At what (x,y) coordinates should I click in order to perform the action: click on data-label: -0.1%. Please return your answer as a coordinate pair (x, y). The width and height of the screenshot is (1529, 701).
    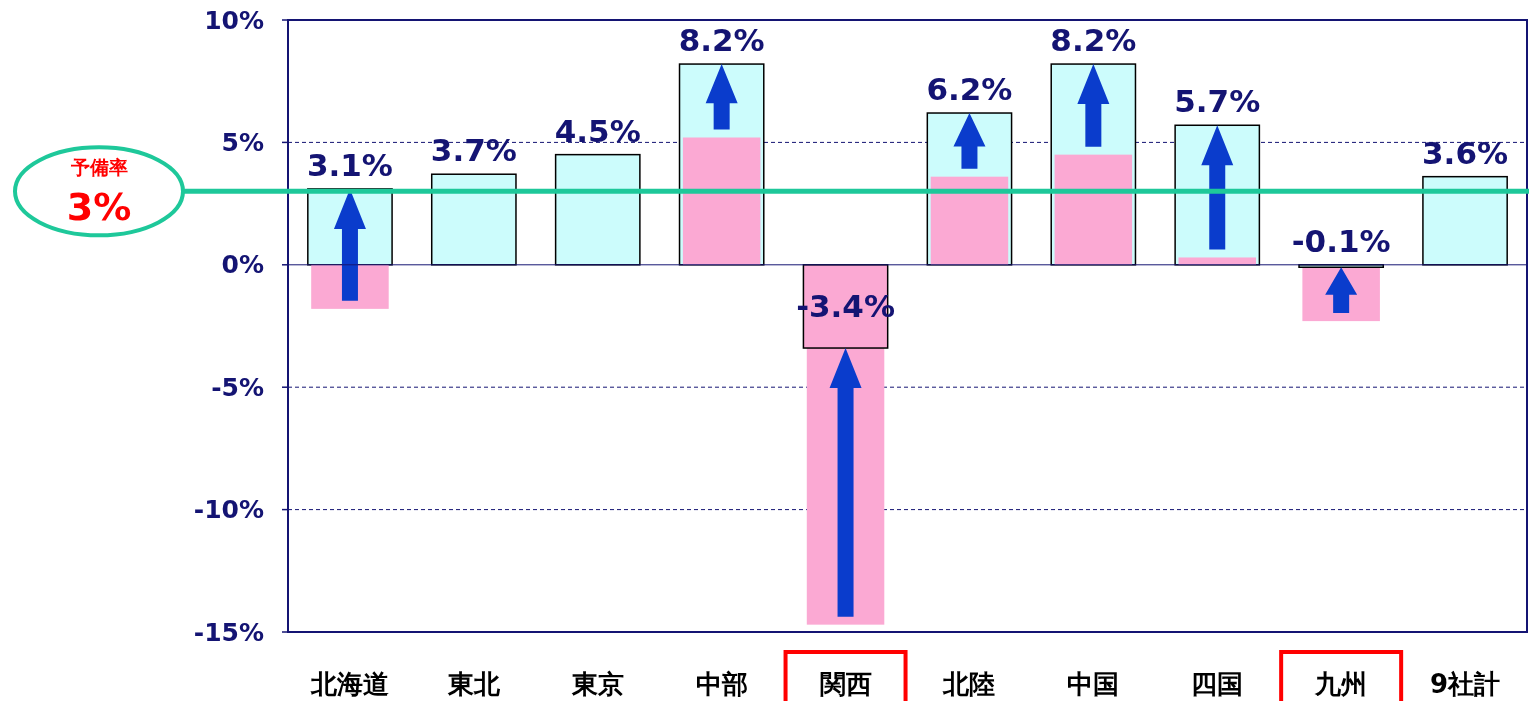
    Looking at the image, I should click on (1341, 240).